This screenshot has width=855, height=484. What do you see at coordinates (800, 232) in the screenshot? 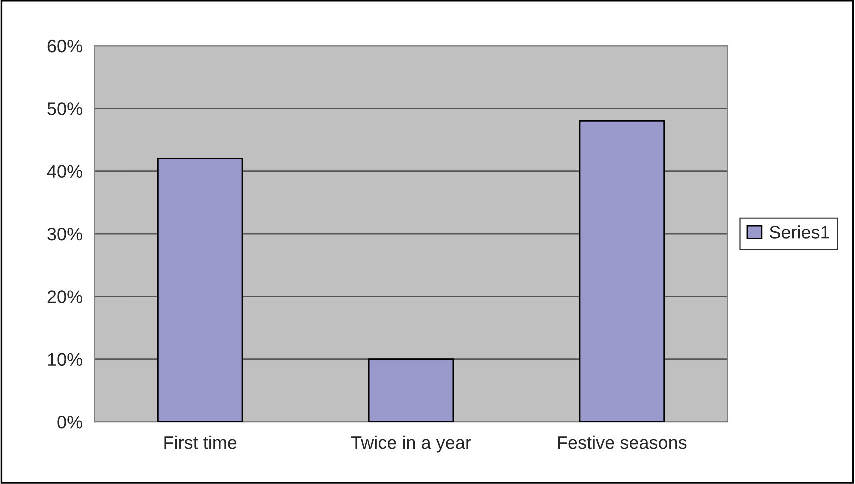
I see `legend-label: Series1` at bounding box center [800, 232].